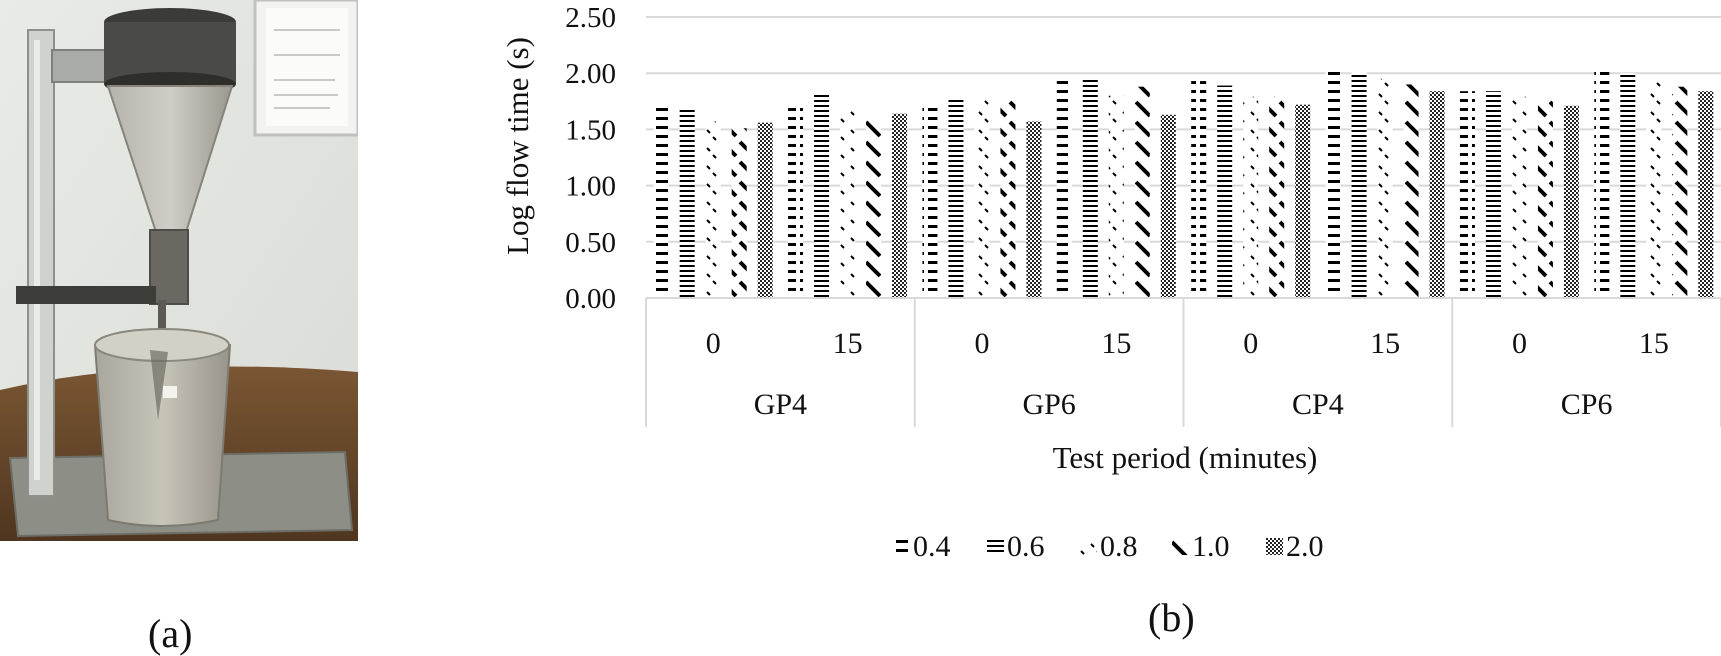  I want to click on legend: 0.4 0.6 0.8 1.0 2.0, so click(1108, 546).